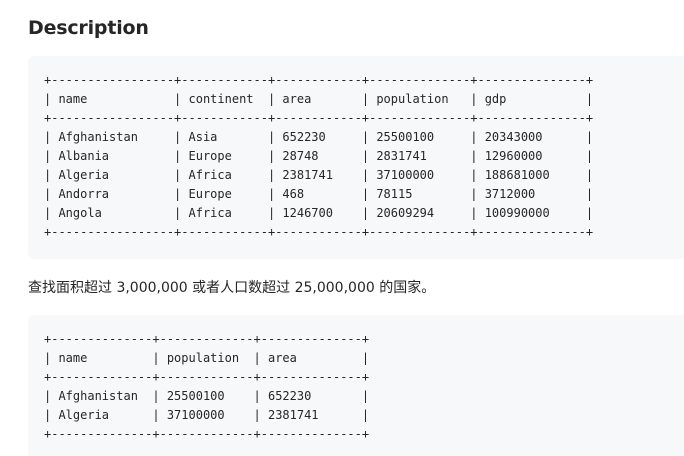  What do you see at coordinates (88, 28) in the screenshot?
I see `section-heading: Description` at bounding box center [88, 28].